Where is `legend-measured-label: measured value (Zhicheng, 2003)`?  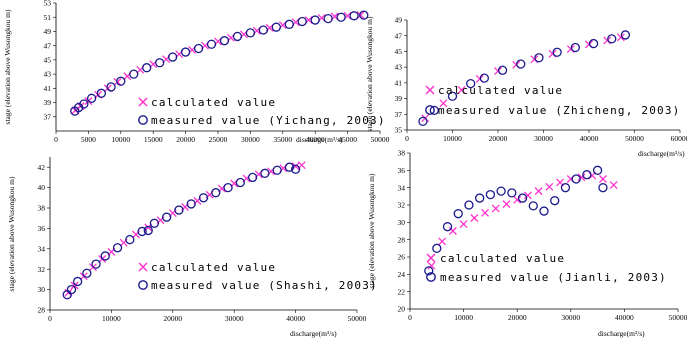
legend-measured-label: measured value (Zhicheng, 2003) is located at coordinates (559, 110).